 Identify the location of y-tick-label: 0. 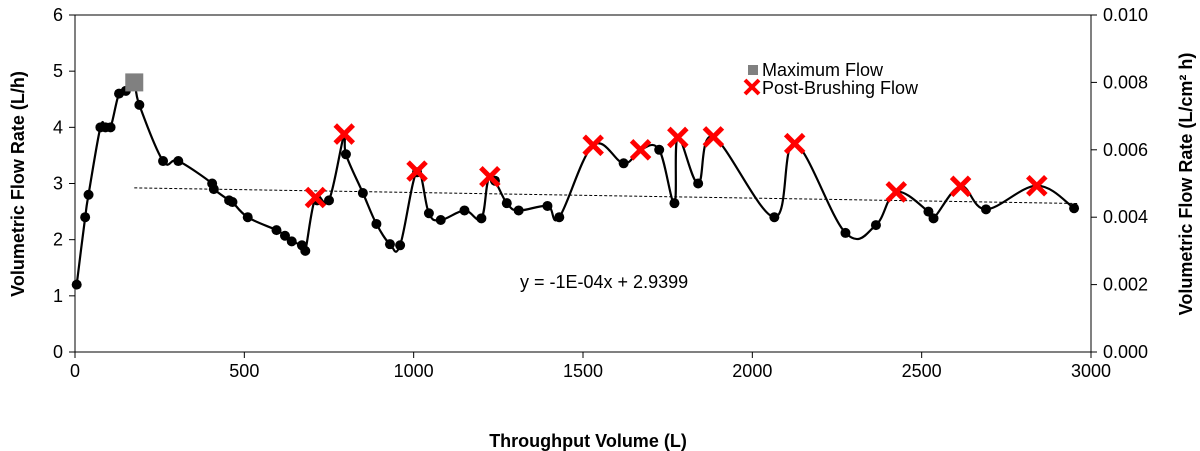
(58, 352).